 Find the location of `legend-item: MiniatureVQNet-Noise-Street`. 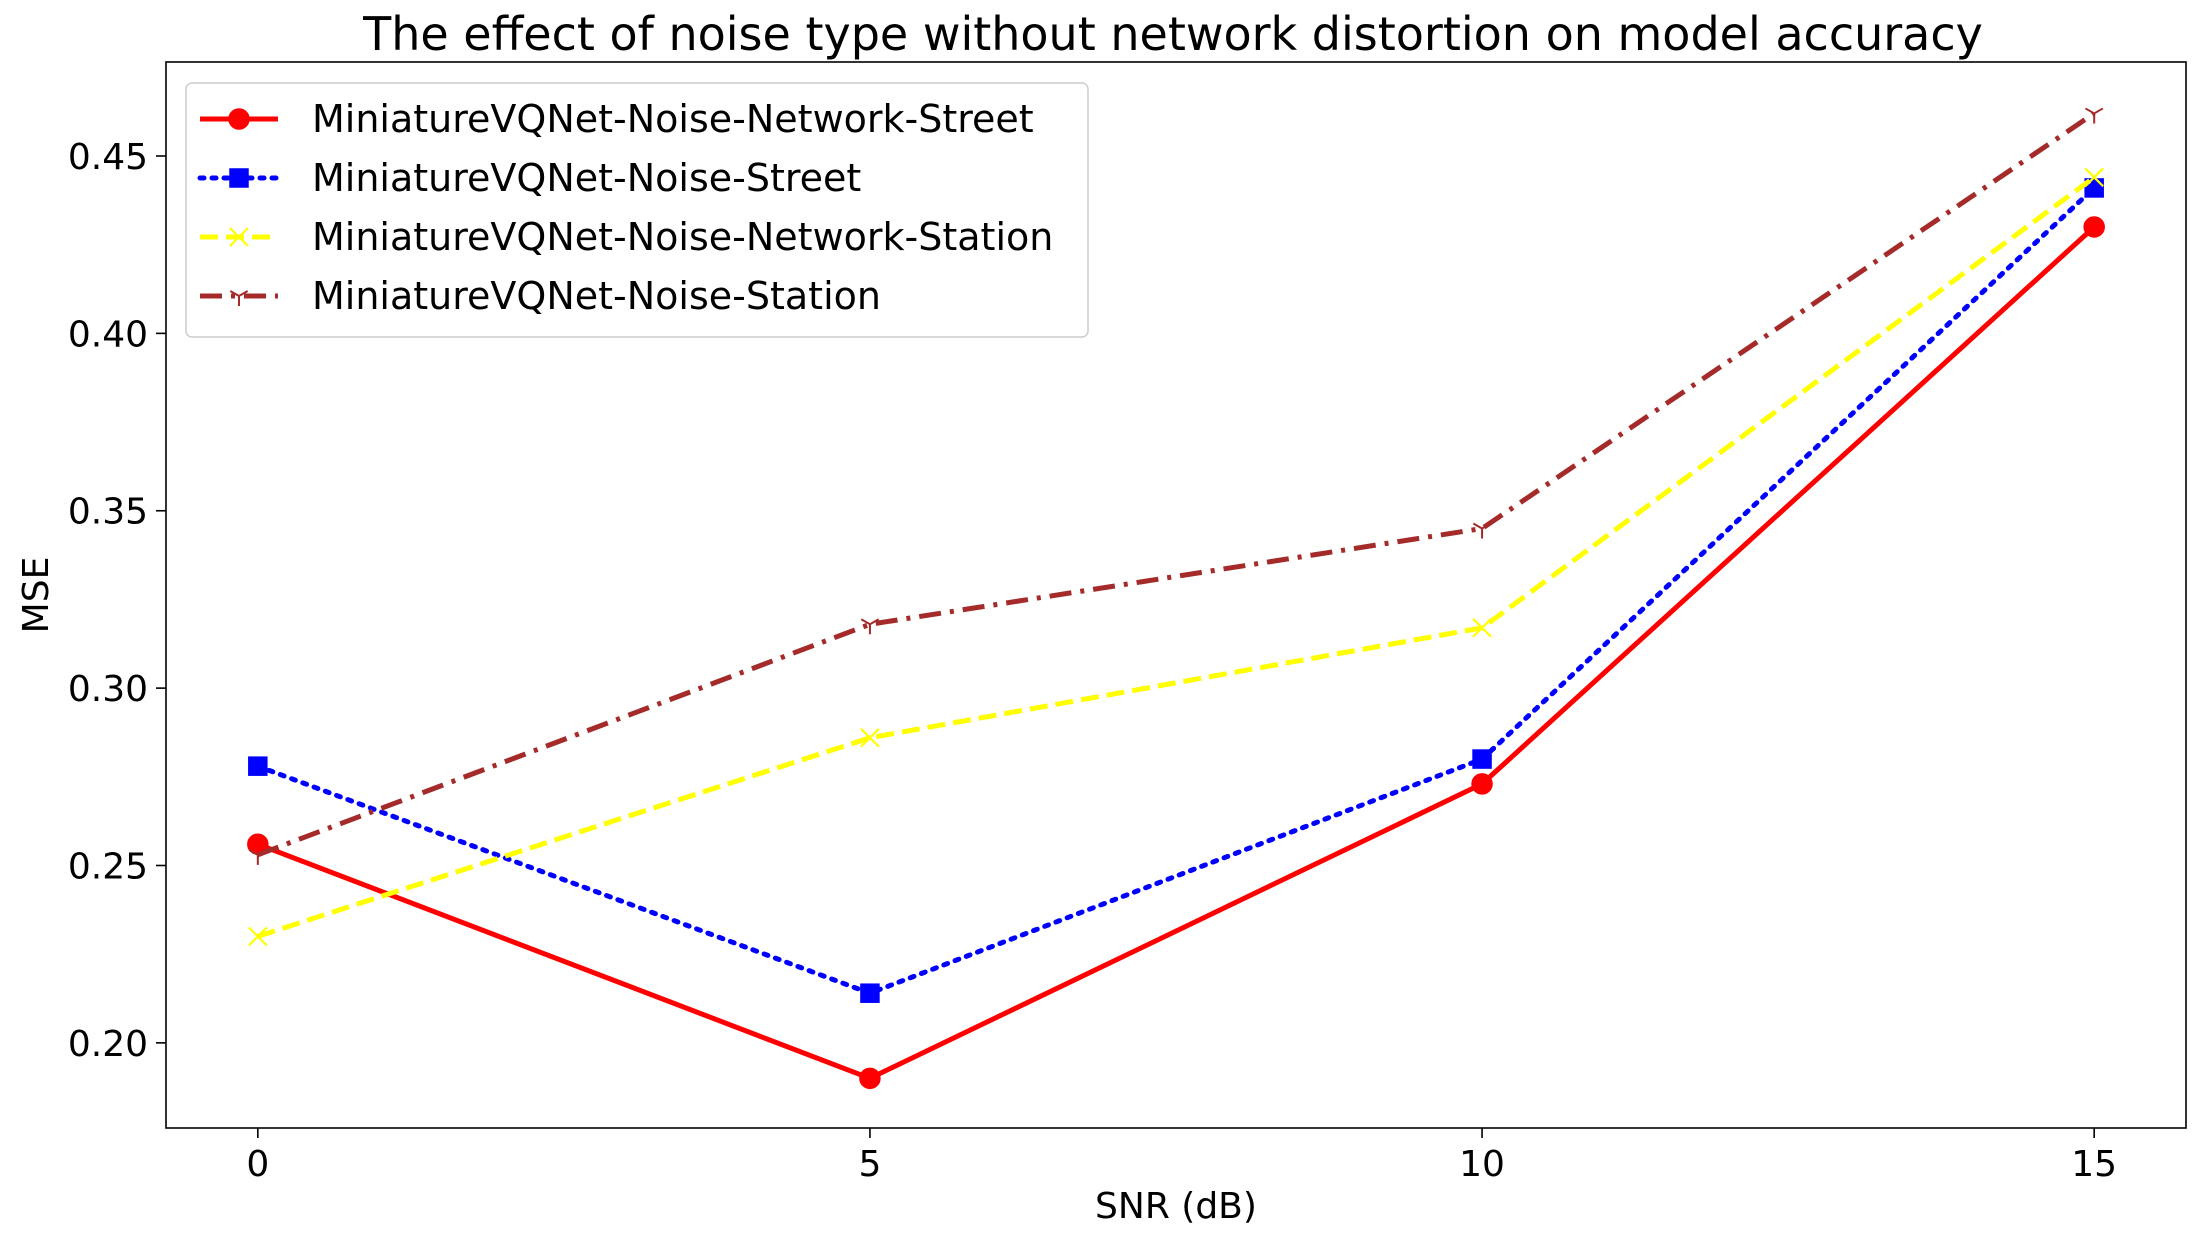

legend-item: MiniatureVQNet-Noise-Street is located at coordinates (529, 178).